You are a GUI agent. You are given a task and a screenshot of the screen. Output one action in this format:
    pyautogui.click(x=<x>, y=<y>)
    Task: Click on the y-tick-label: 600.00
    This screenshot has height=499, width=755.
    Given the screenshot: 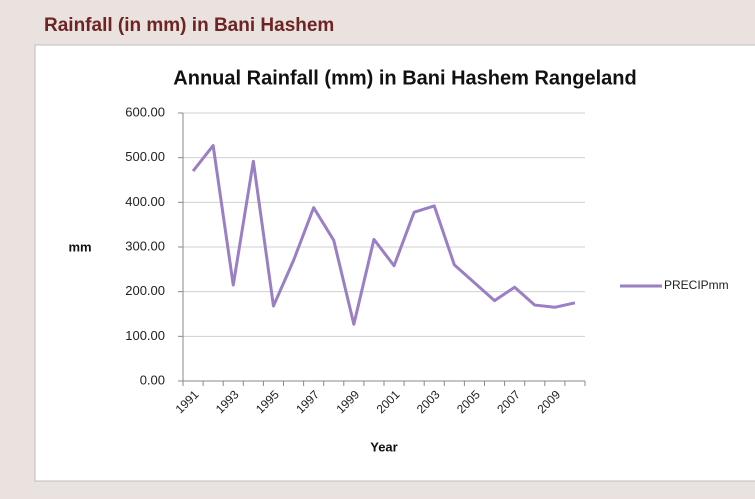 What is the action you would take?
    pyautogui.click(x=145, y=111)
    